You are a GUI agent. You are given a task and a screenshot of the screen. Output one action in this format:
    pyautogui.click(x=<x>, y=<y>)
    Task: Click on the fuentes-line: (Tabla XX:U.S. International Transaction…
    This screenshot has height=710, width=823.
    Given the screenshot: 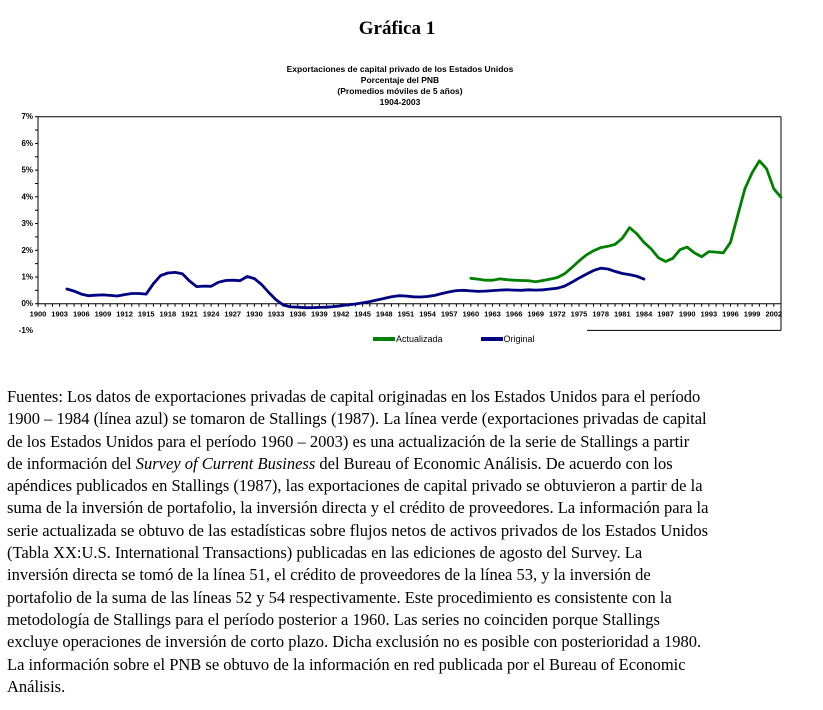 What is the action you would take?
    pyautogui.click(x=412, y=553)
    